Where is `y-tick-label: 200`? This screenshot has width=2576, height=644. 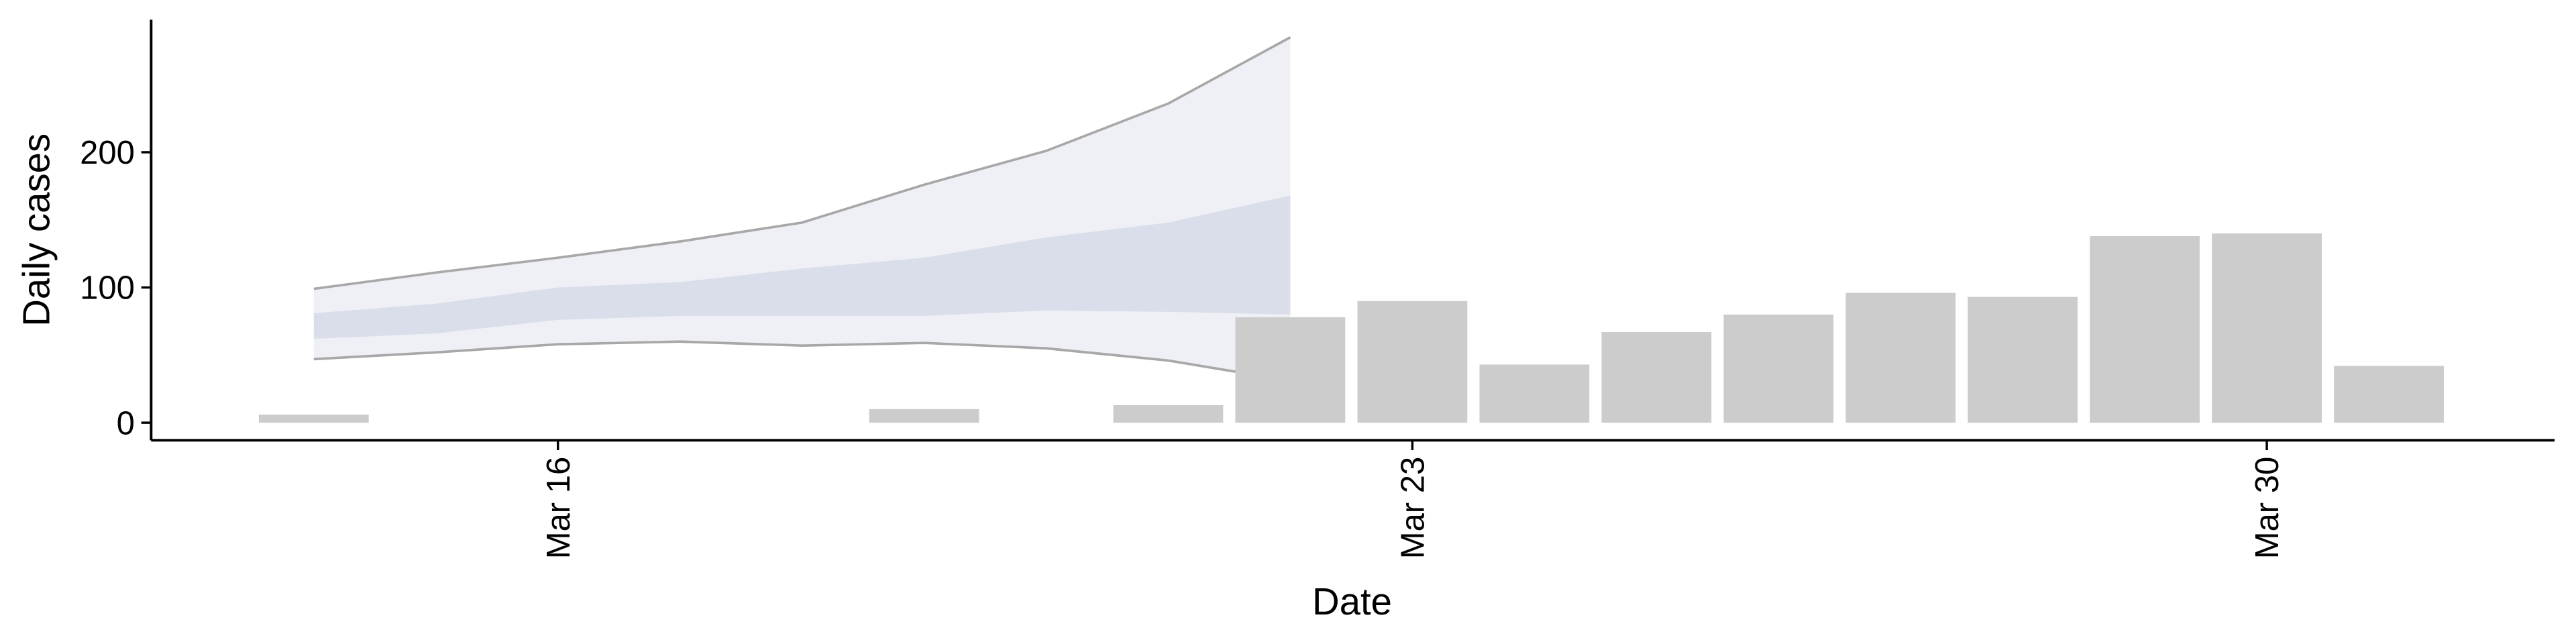
y-tick-label: 200 is located at coordinates (107, 153).